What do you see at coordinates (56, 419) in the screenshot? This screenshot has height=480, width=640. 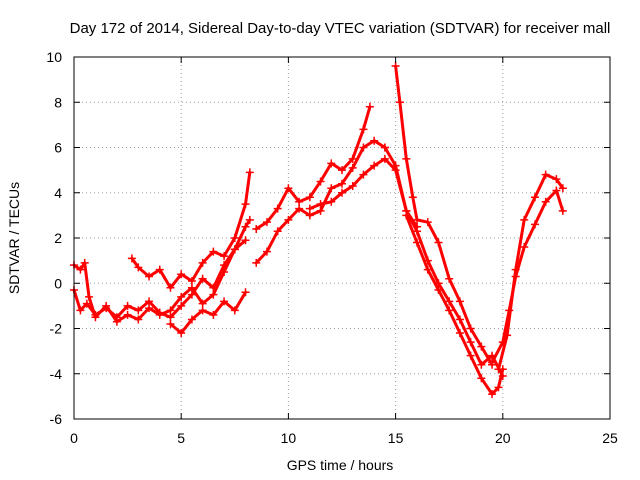 I see `y-tick-label: -6` at bounding box center [56, 419].